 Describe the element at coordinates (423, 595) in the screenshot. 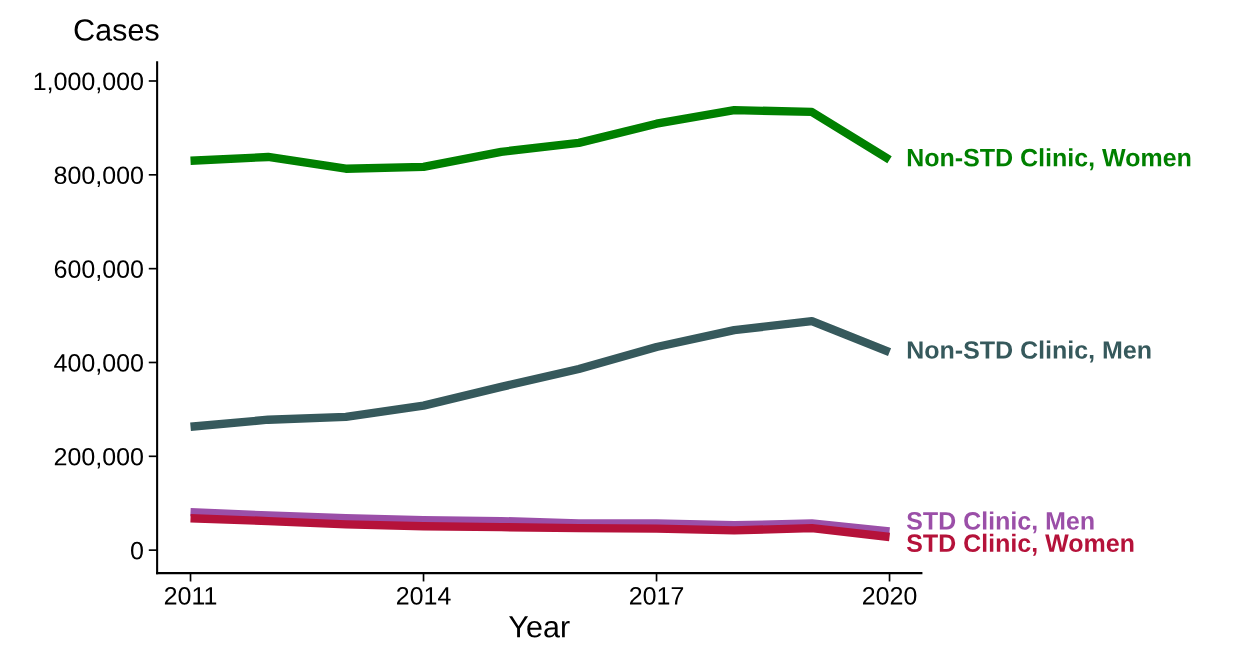

I see `x-tick-label: 2014` at that location.